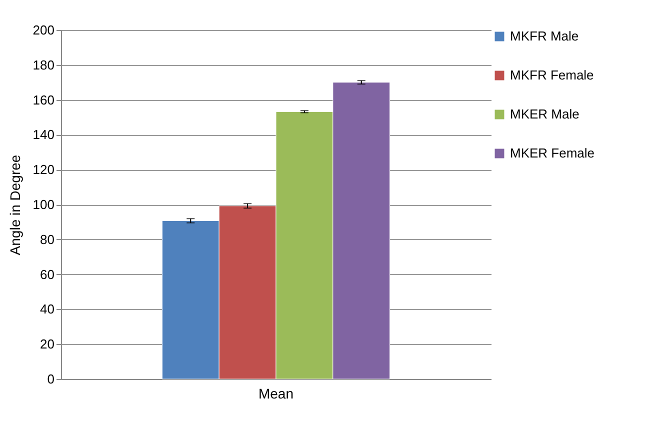 This screenshot has width=670, height=421. What do you see at coordinates (47, 274) in the screenshot?
I see `y-tick-label: 60` at bounding box center [47, 274].